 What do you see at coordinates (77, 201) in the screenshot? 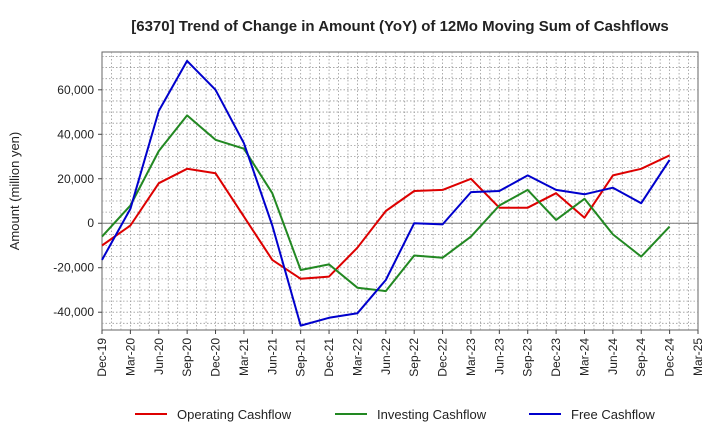
I see `y-tick-labels: -40,000 -20,000 0 20,000 40,000 60,000` at bounding box center [77, 201].